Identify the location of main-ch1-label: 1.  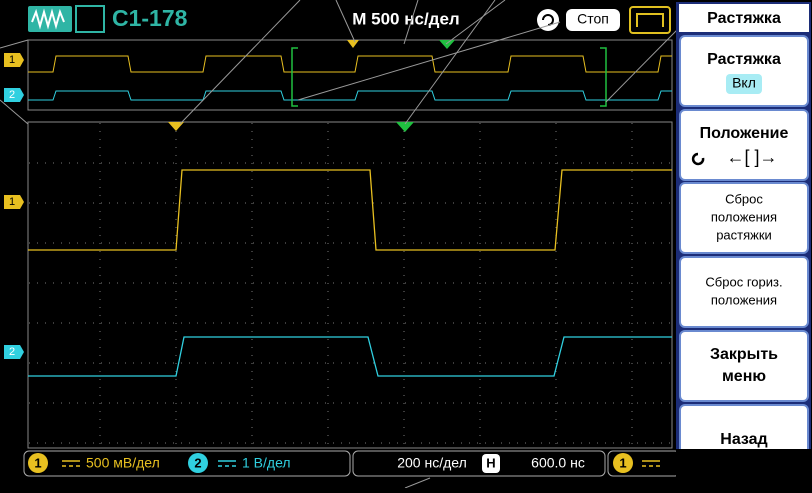
(12, 202).